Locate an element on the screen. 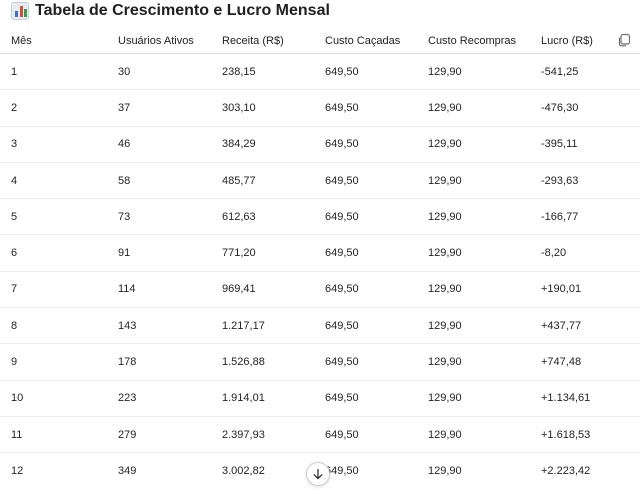 The height and width of the screenshot is (494, 640). table-row: 11 279 2.397,93 649,50 129,90 +1.618,53 is located at coordinates (320, 435).